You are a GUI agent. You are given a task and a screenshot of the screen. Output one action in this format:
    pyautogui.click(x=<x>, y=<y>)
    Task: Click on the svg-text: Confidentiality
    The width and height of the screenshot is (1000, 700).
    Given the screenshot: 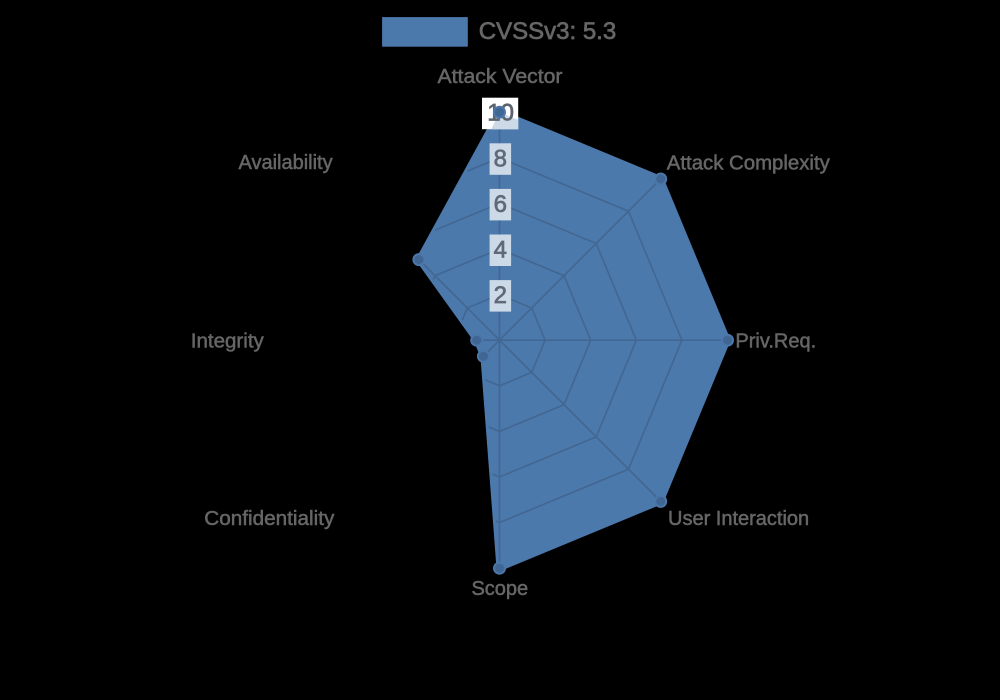 What is the action you would take?
    pyautogui.click(x=269, y=519)
    